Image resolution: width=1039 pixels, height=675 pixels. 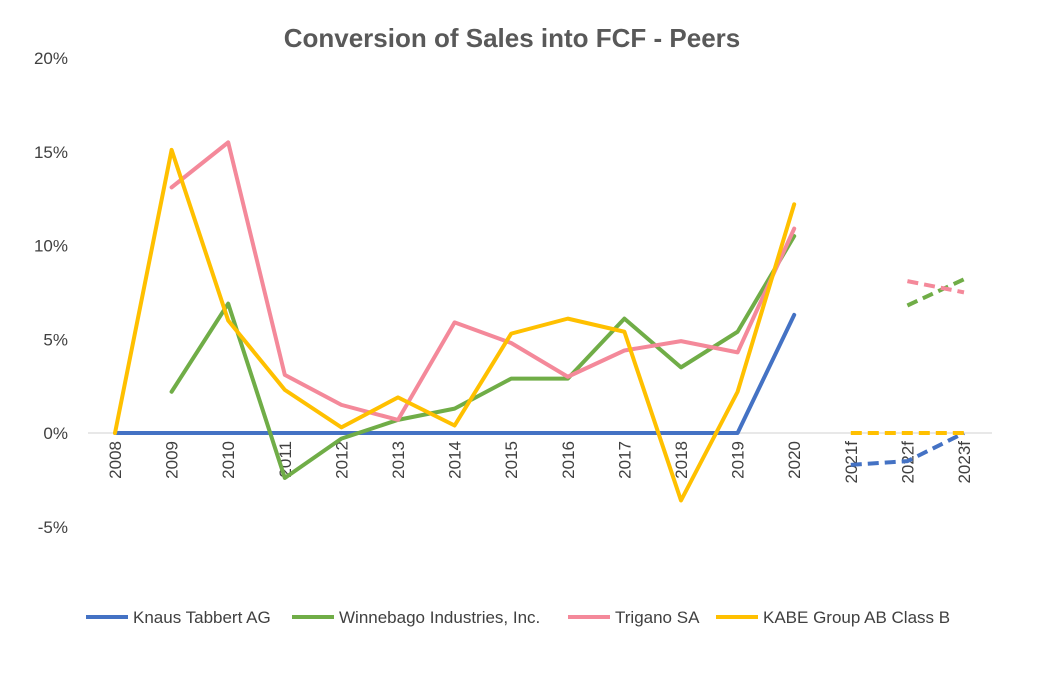 I want to click on legend-label: Winnebago Industries, Inc., so click(x=439, y=617).